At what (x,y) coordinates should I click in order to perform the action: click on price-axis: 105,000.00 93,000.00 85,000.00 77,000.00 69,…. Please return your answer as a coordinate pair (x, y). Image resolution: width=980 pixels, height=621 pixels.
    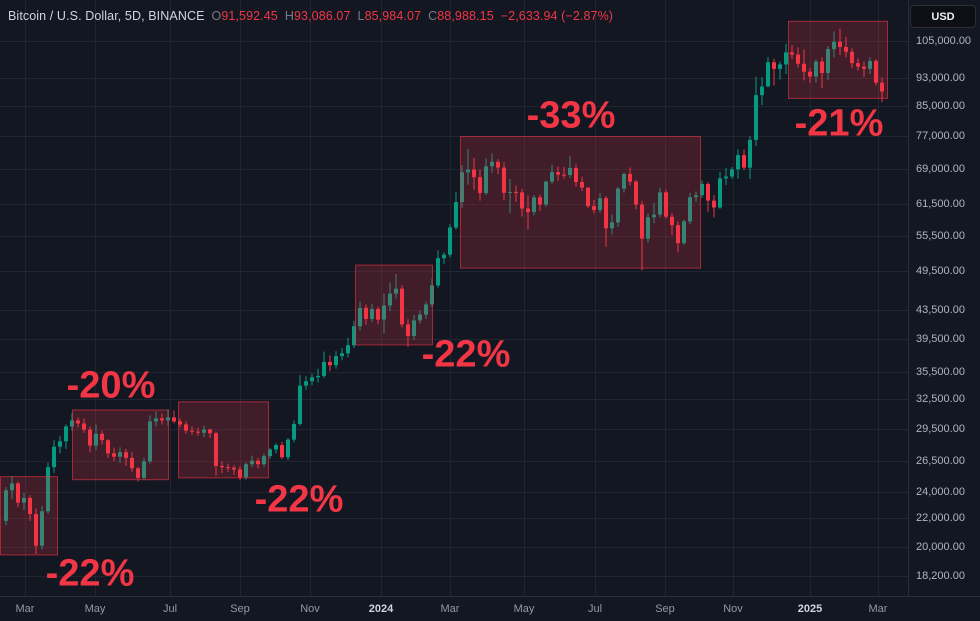
    Looking at the image, I should click on (944, 298).